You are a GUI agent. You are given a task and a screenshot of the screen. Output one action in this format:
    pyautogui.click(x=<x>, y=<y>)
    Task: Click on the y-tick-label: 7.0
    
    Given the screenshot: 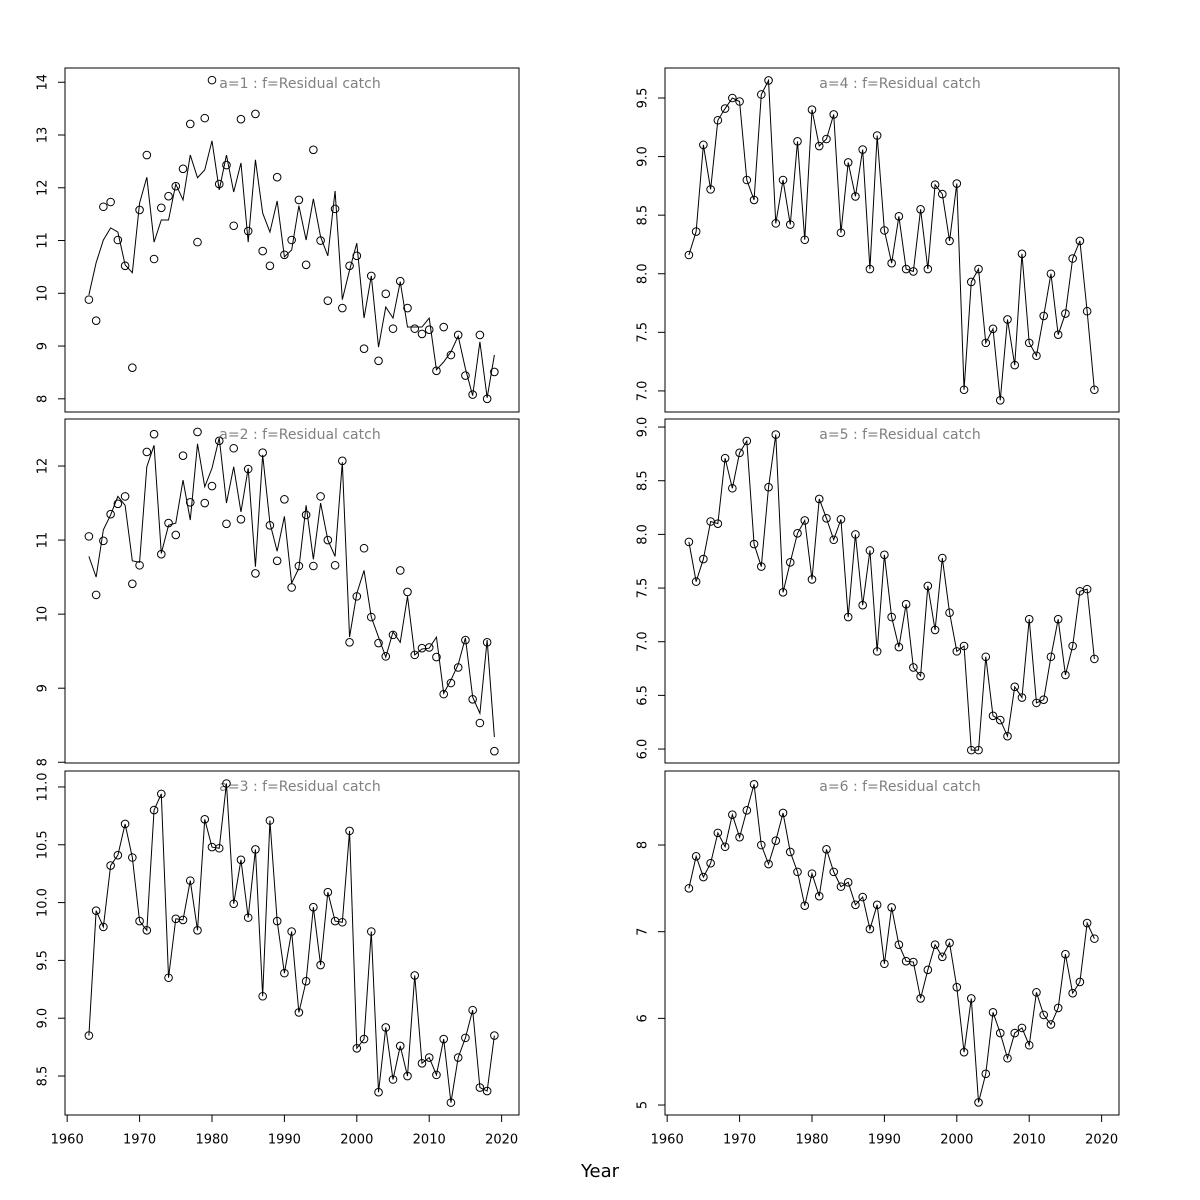 What is the action you would take?
    pyautogui.click(x=643, y=641)
    